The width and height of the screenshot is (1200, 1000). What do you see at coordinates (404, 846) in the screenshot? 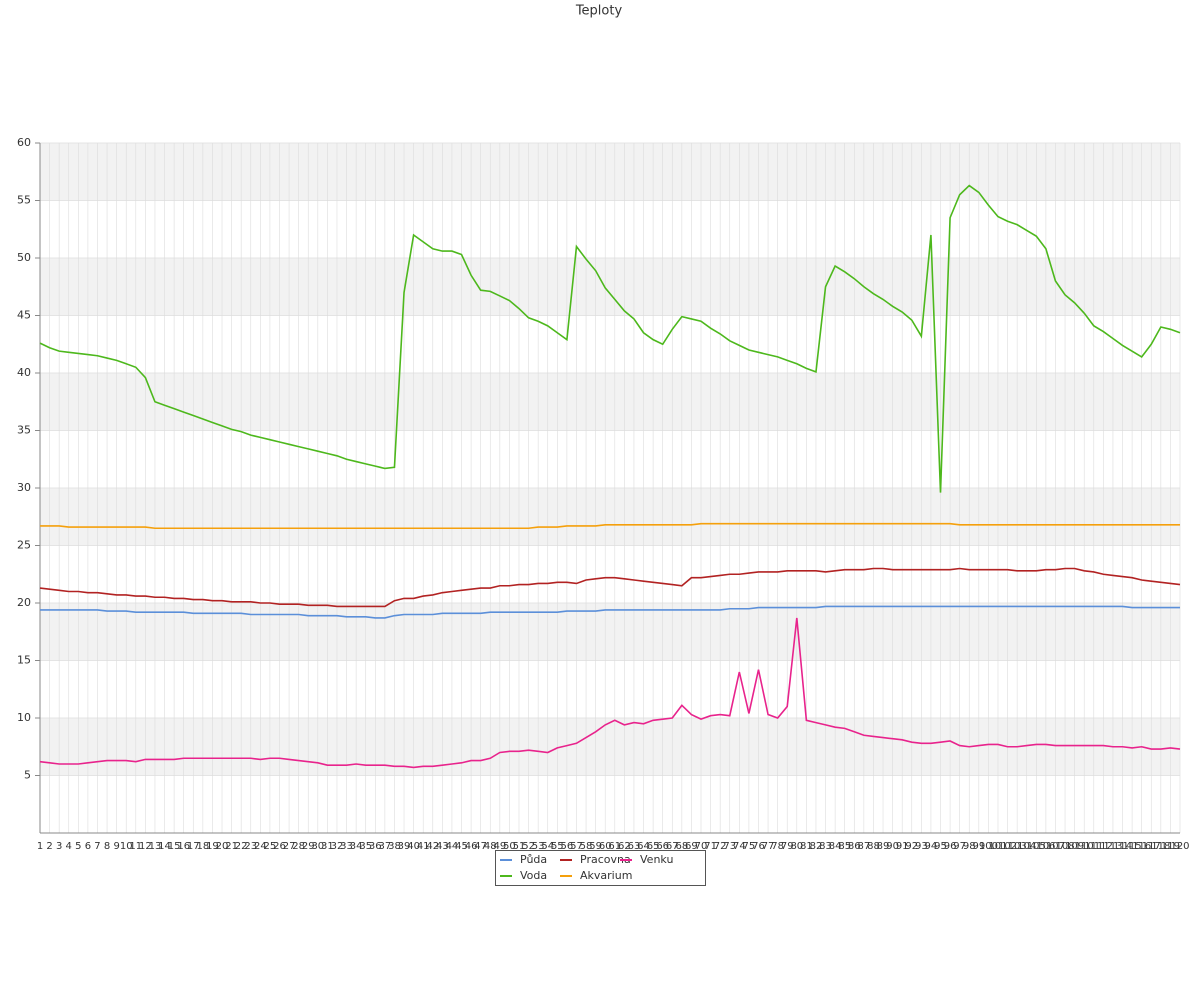
I see `x-tick-label: 39` at bounding box center [404, 846].